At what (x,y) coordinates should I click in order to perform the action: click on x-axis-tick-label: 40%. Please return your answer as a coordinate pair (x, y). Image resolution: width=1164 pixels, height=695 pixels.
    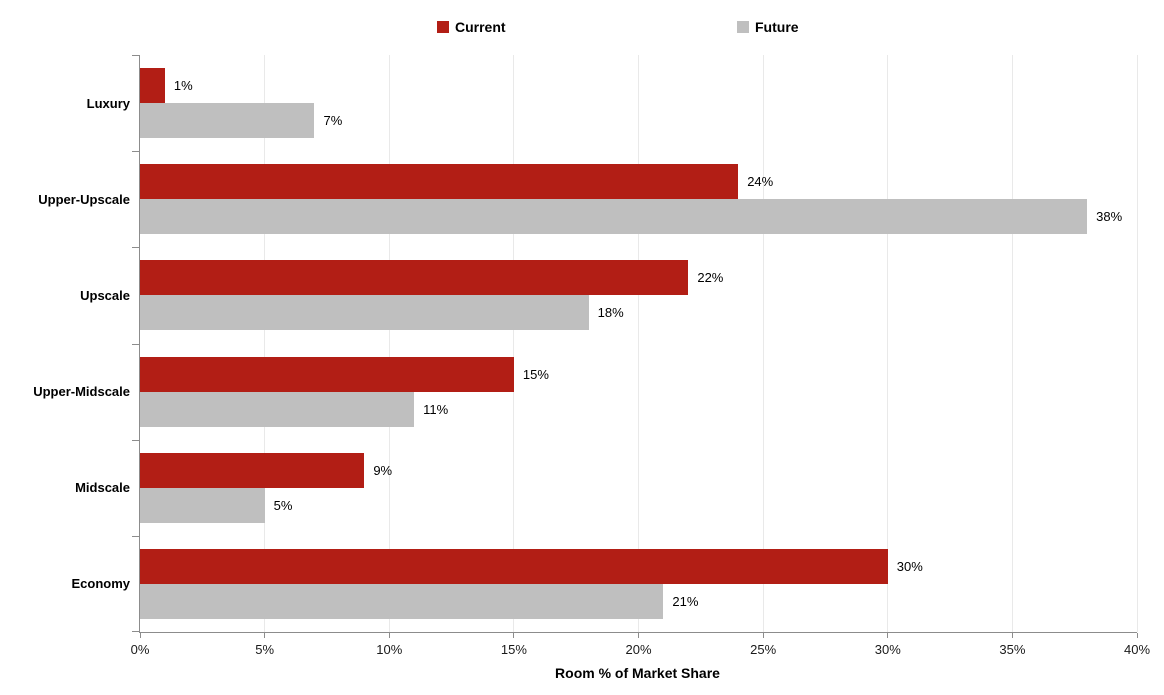
    Looking at the image, I should click on (1137, 649).